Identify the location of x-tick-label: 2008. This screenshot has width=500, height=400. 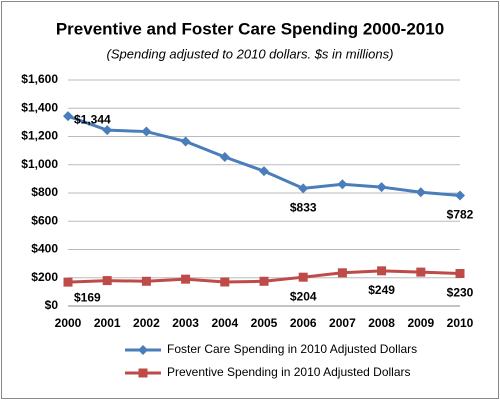
(381, 323).